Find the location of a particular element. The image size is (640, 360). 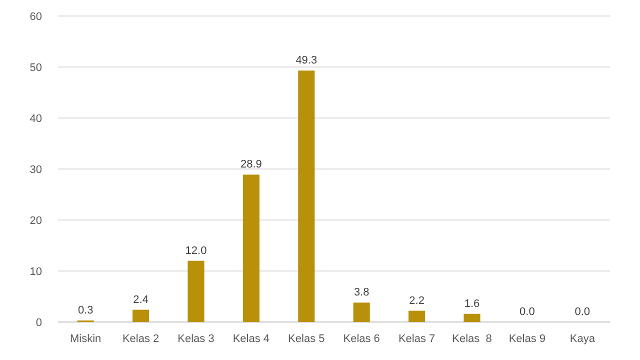

x-tick-label: Miskin is located at coordinates (86, 339).